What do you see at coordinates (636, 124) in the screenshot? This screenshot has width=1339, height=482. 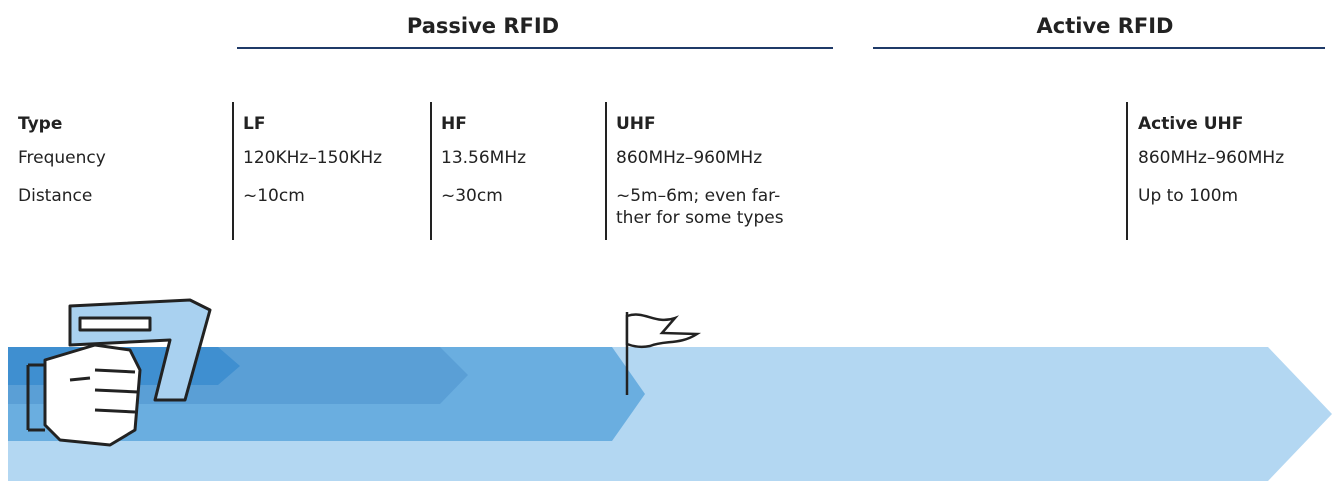 I see `cell-type: UHF` at bounding box center [636, 124].